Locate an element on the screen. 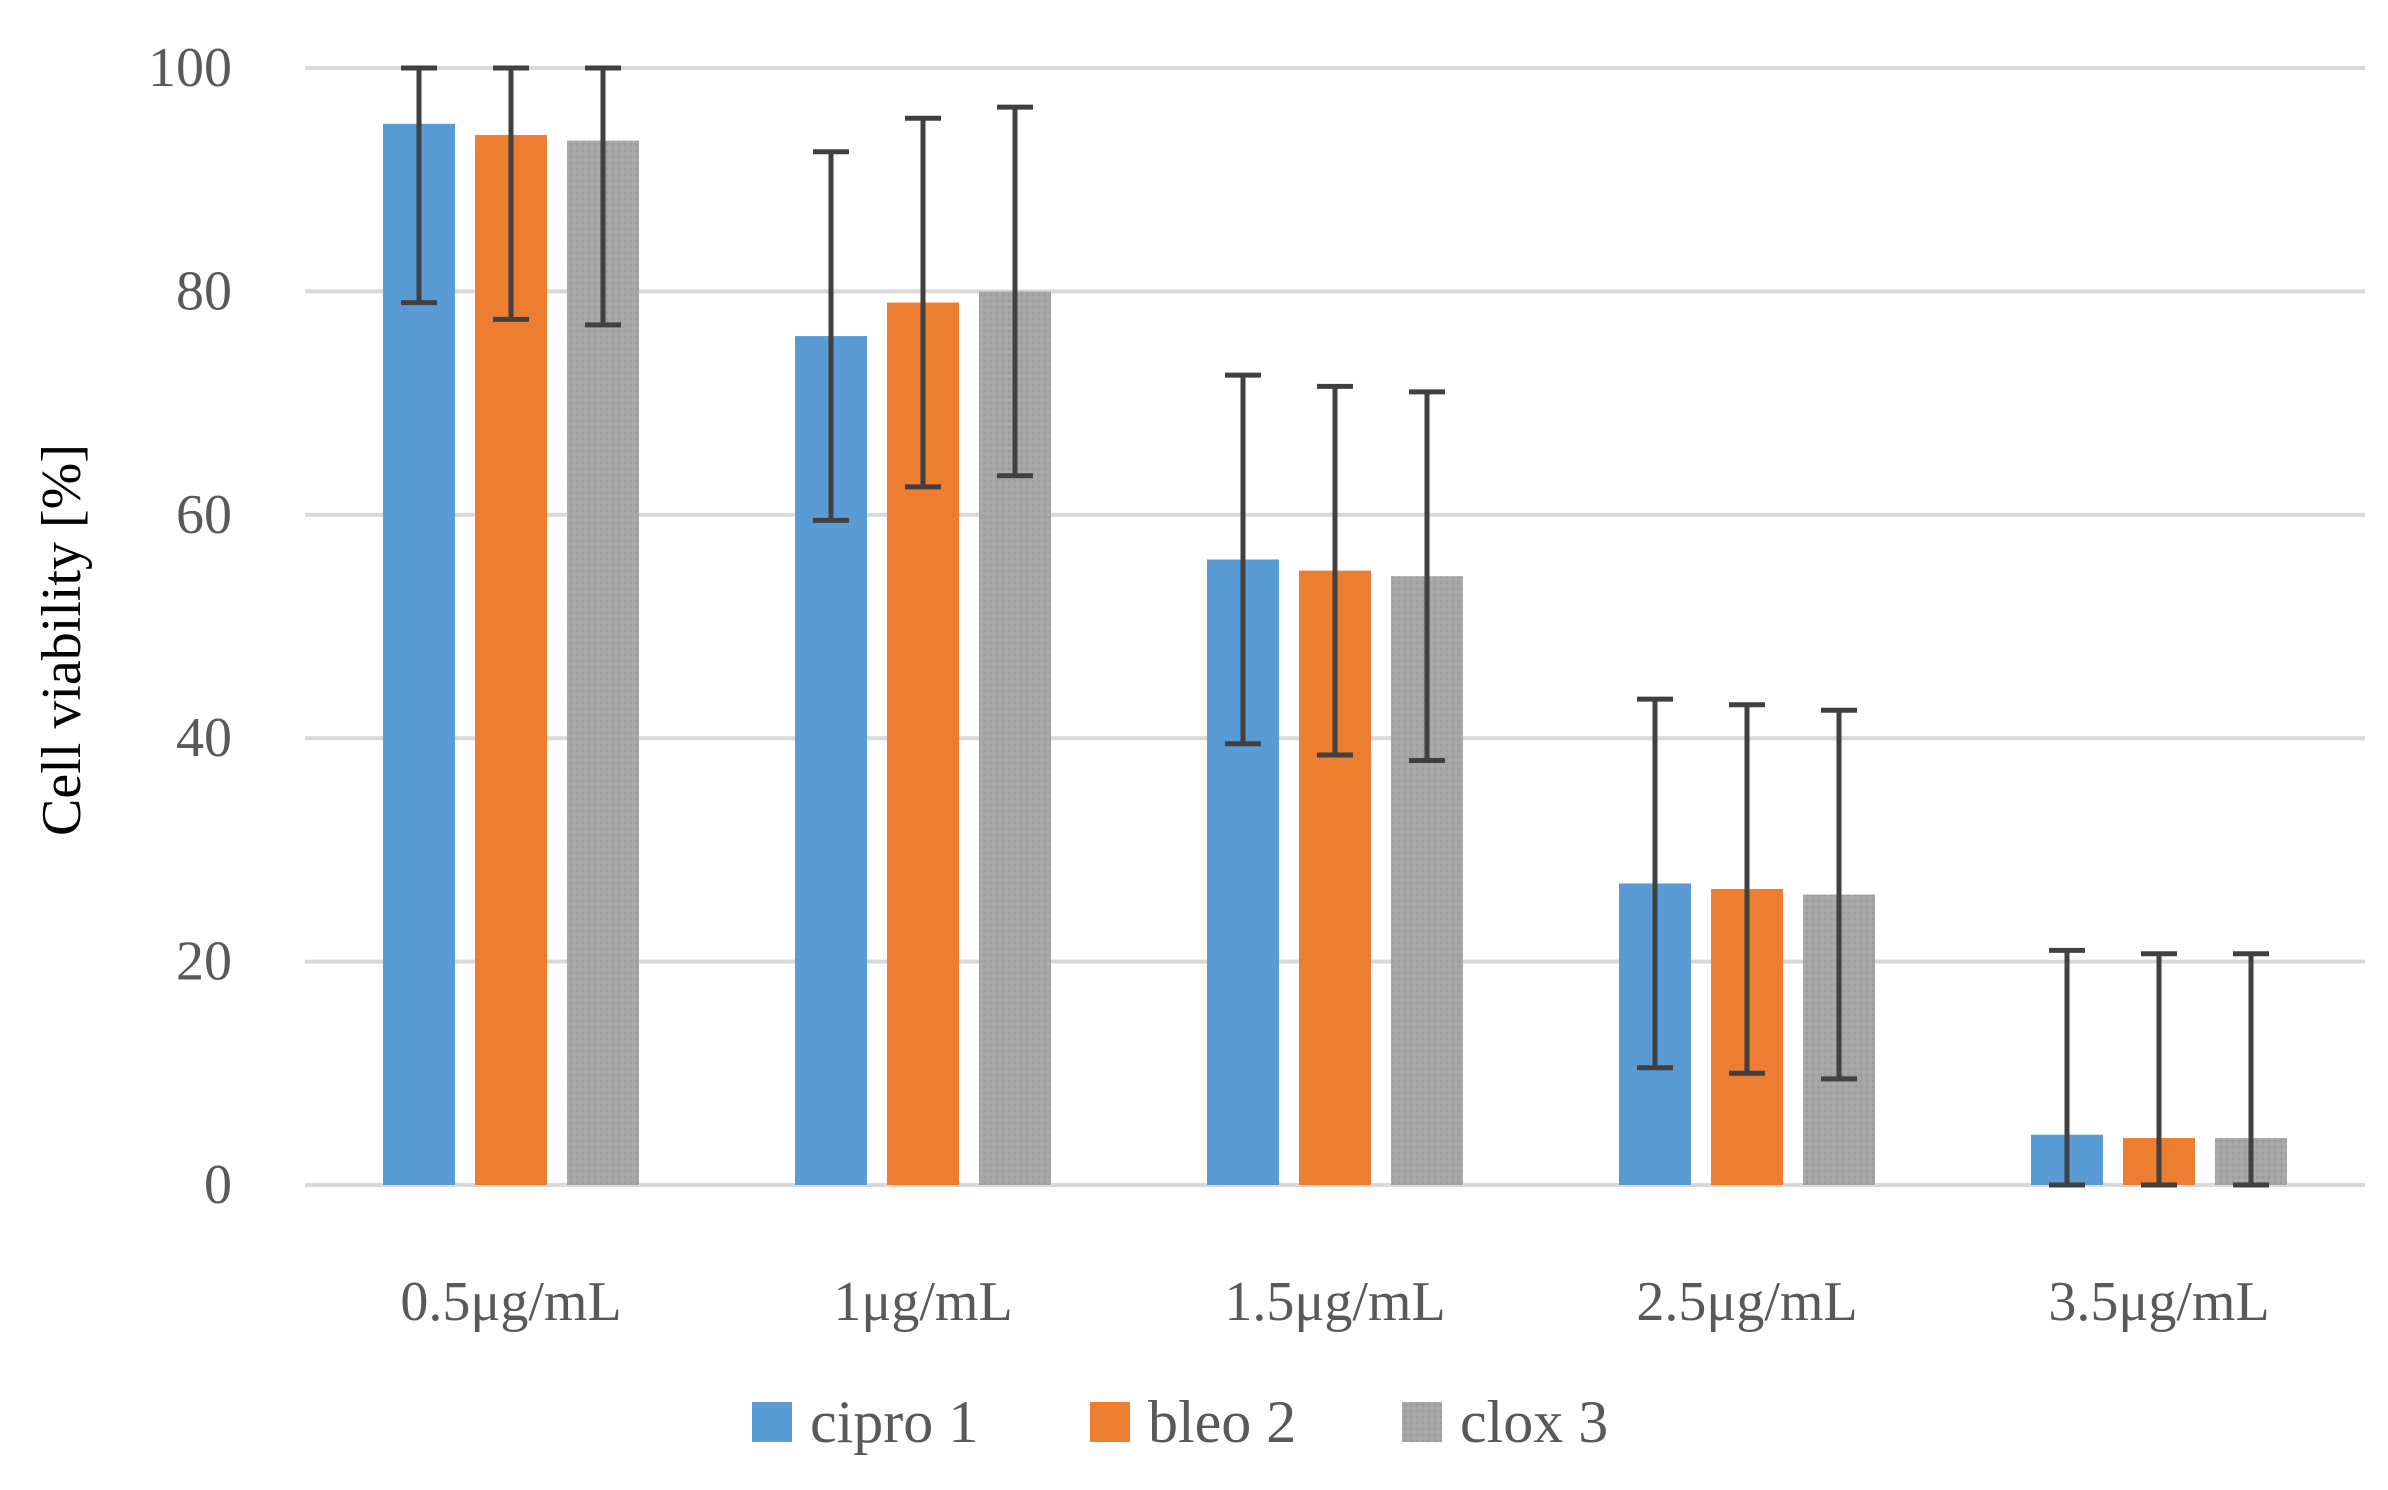 The image size is (2388, 1490). x-tick-label: 1μg/mL is located at coordinates (922, 1302).